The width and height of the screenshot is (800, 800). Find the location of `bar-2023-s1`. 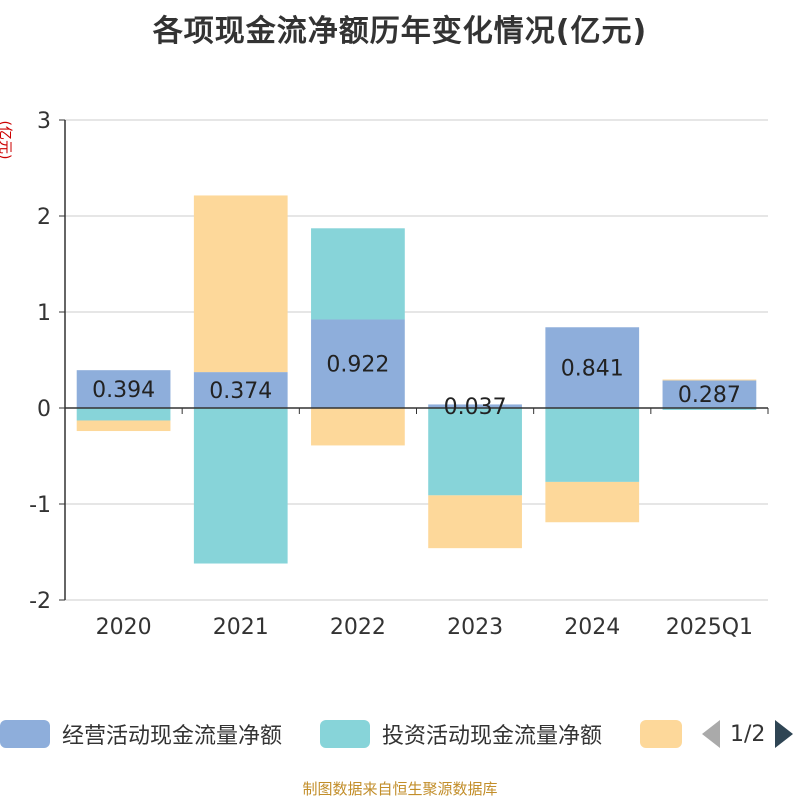

bar-2023-s1 is located at coordinates (475, 452).